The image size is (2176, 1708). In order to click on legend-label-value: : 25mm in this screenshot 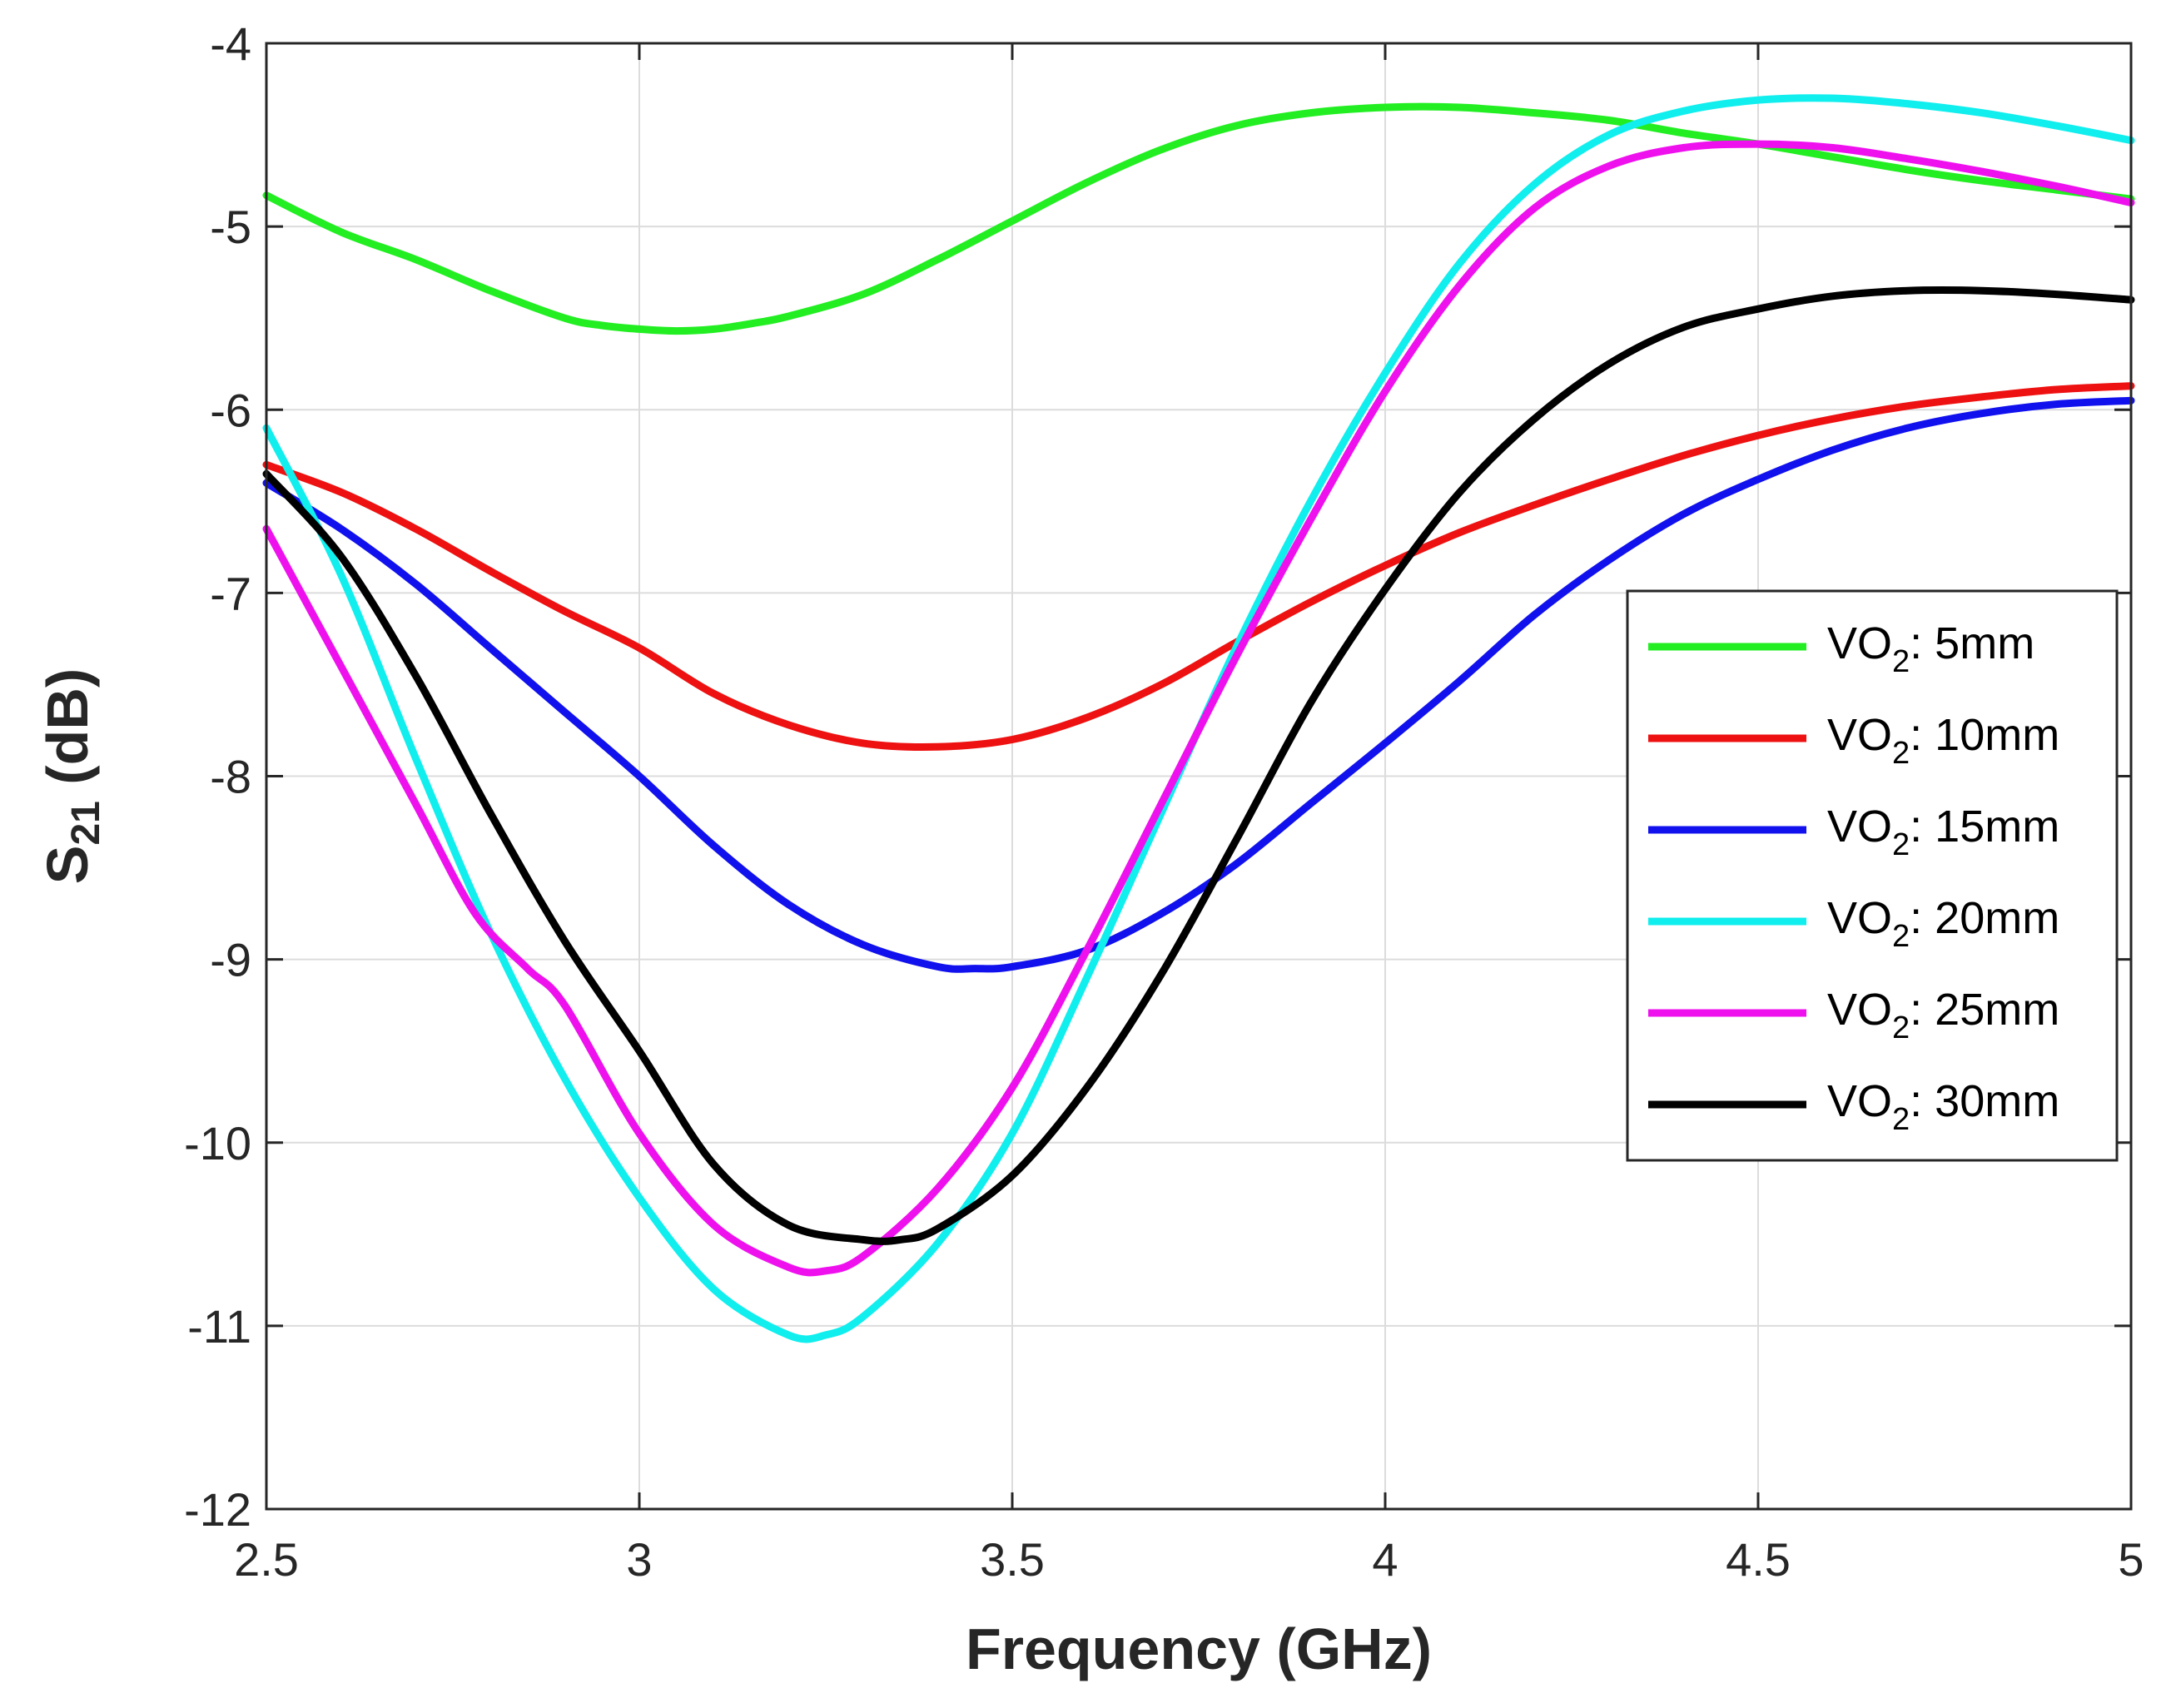, I will do `click(1984, 1010)`.